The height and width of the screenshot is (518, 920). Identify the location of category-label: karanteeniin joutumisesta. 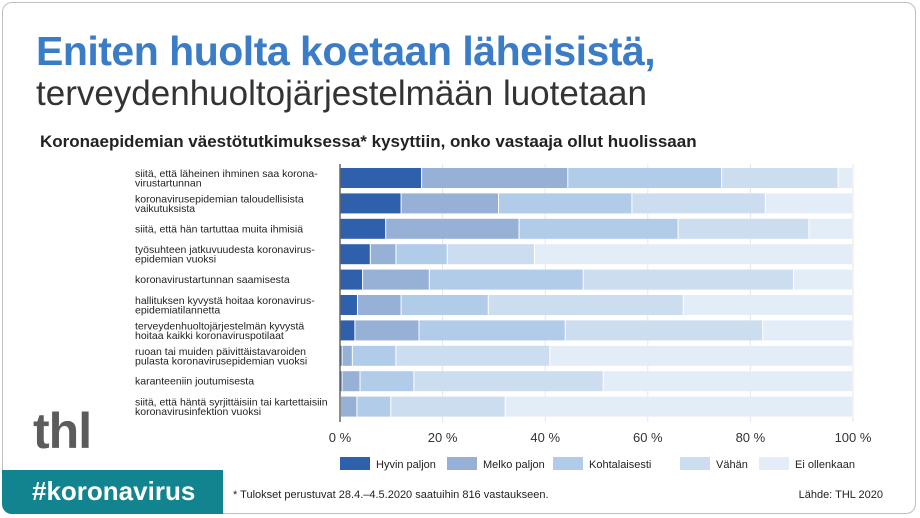
(194, 382).